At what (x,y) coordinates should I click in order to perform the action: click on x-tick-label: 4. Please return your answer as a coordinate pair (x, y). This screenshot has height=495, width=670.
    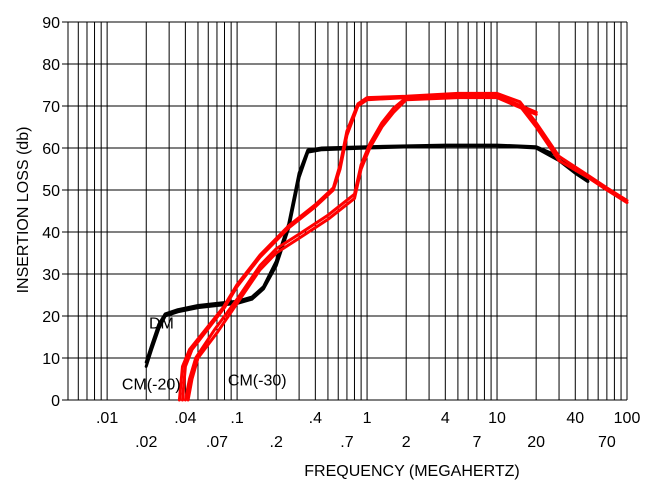
    Looking at the image, I should click on (445, 418).